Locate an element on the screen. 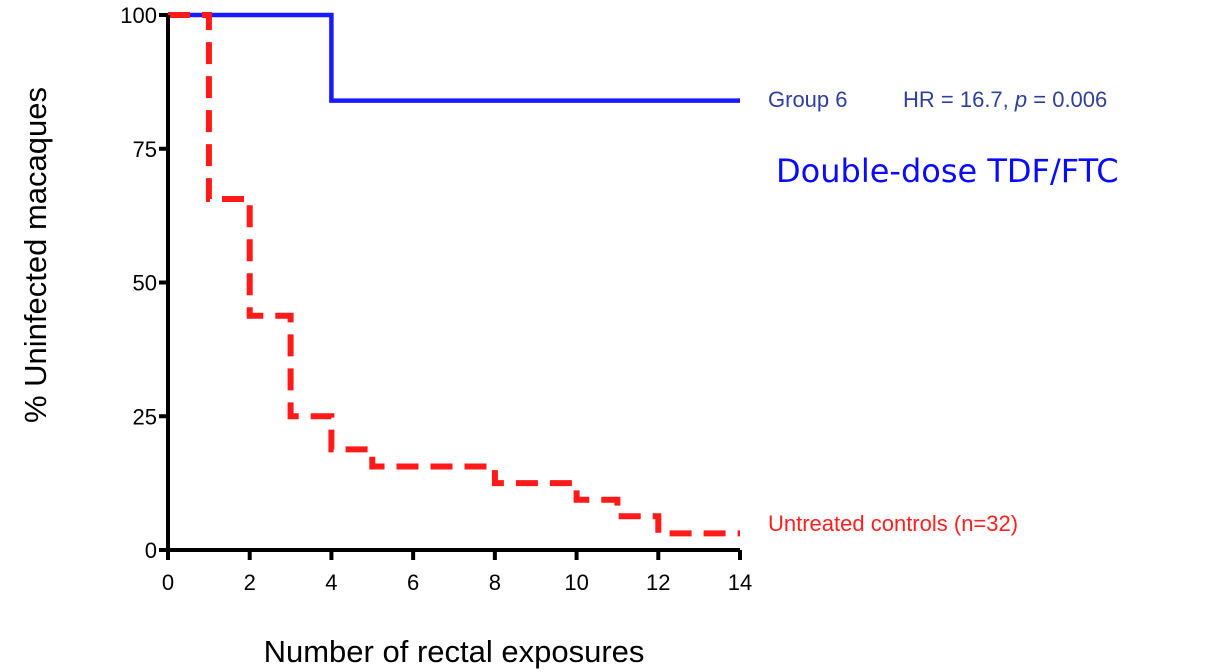 The image size is (1209, 672). untreated-controls-label: Untreated controls (n=32) is located at coordinates (893, 523).